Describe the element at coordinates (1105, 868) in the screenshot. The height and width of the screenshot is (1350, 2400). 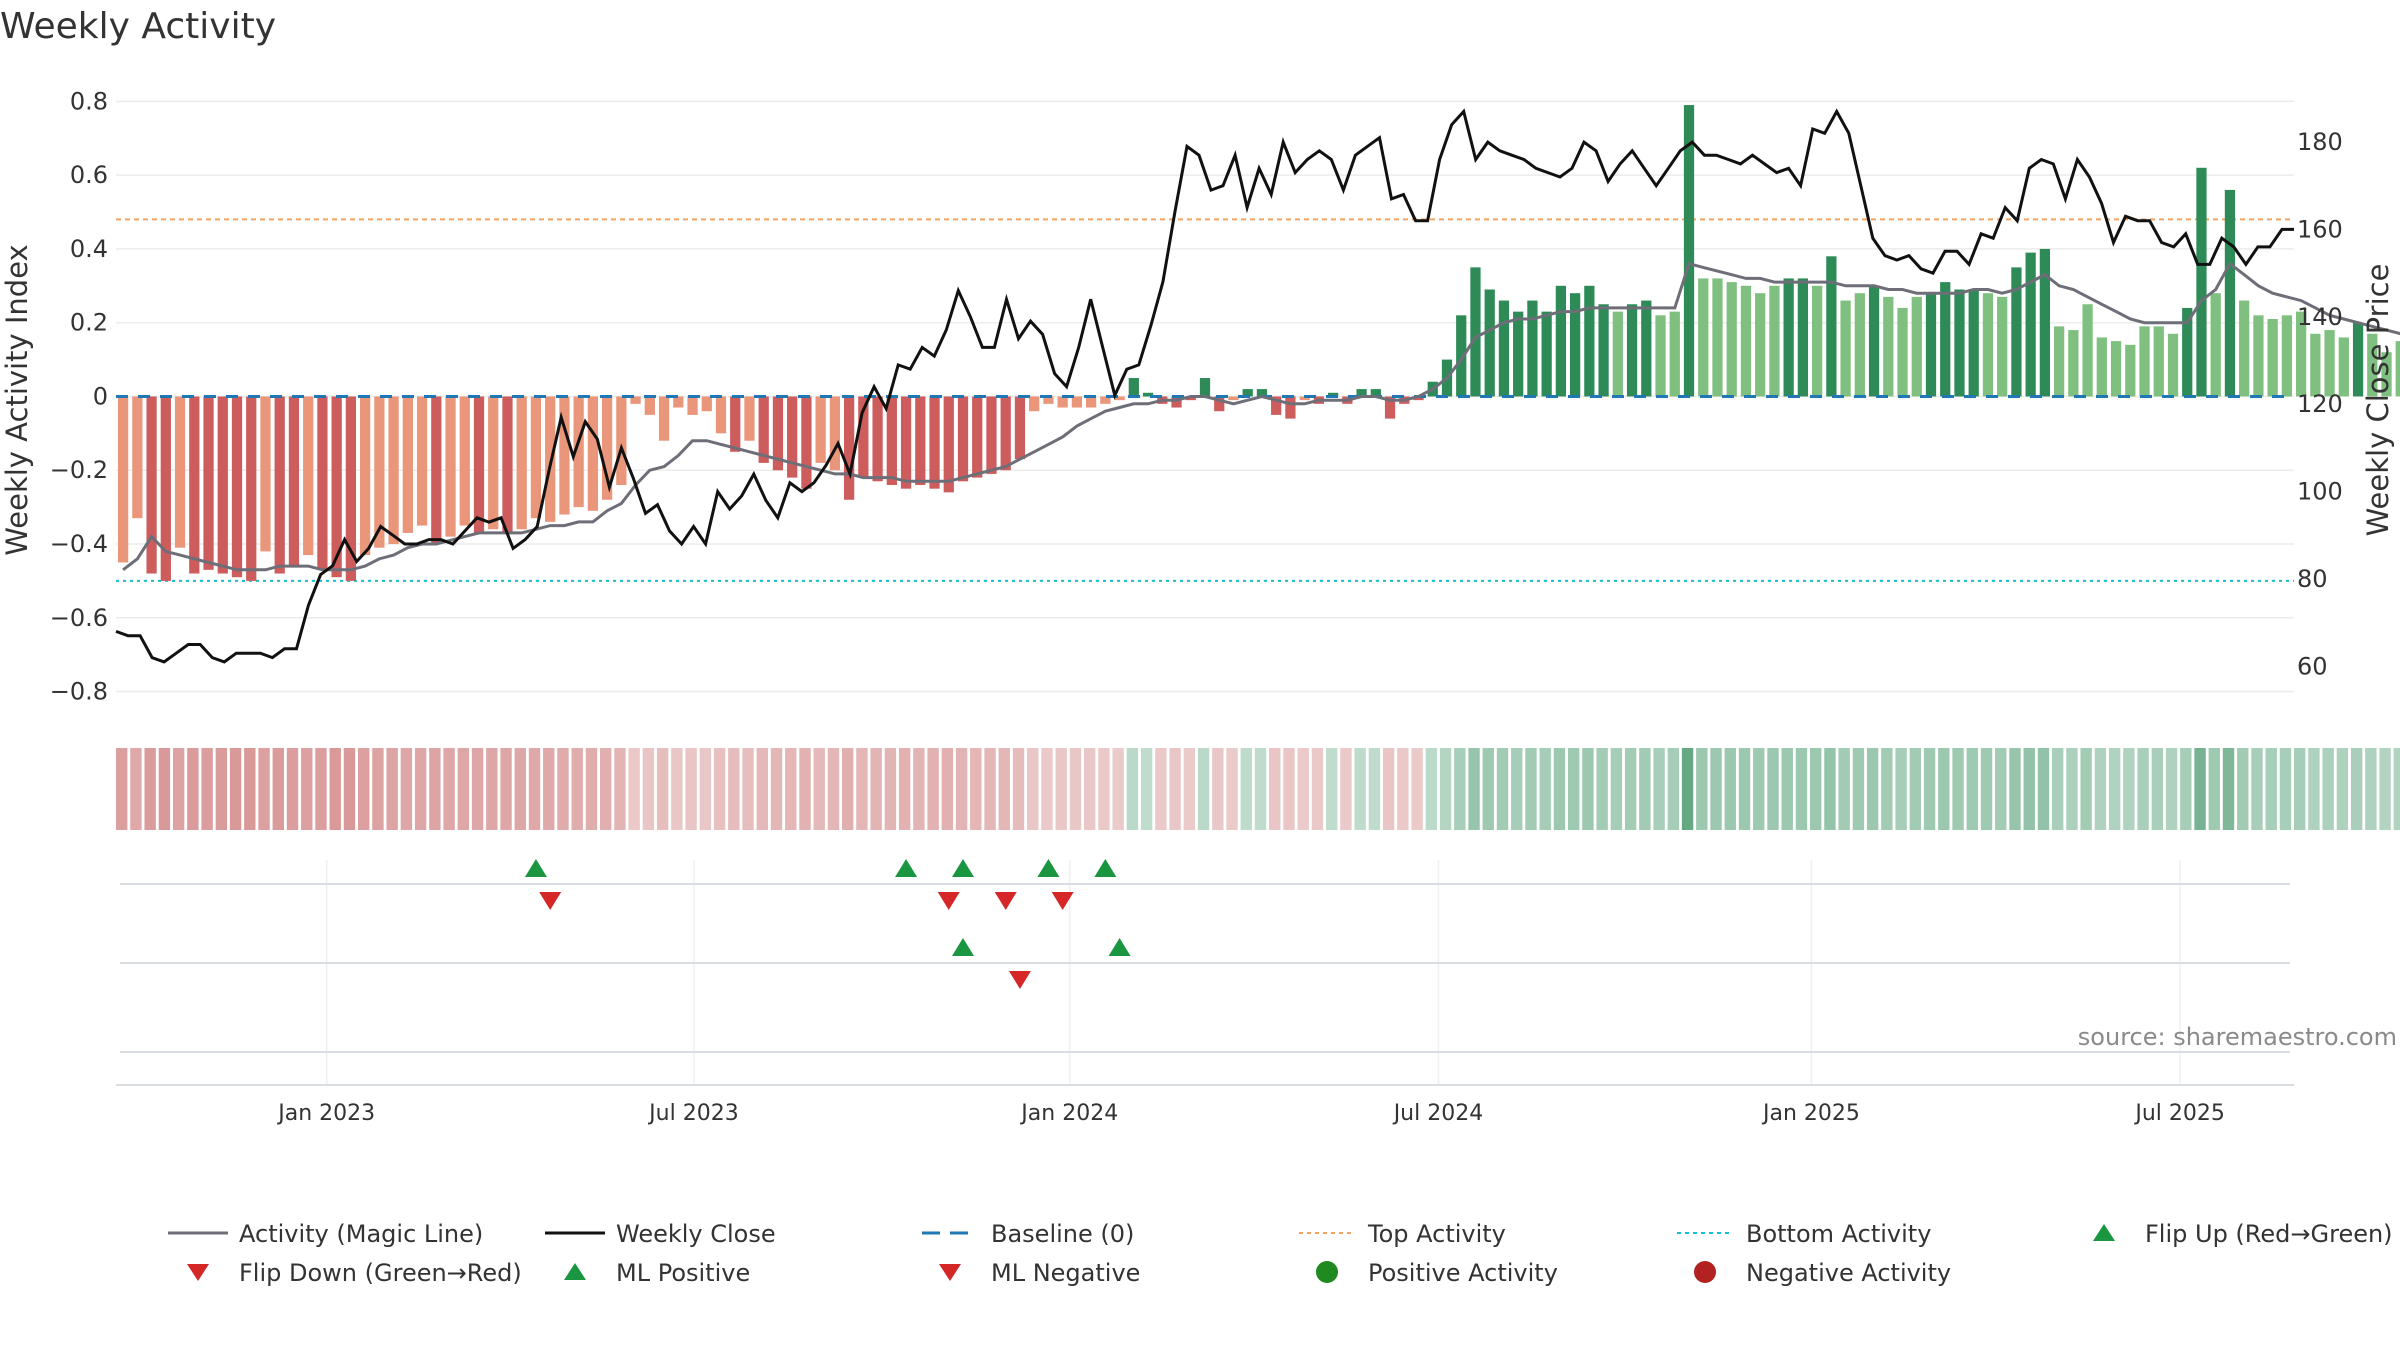
I see `flip-up-marker` at that location.